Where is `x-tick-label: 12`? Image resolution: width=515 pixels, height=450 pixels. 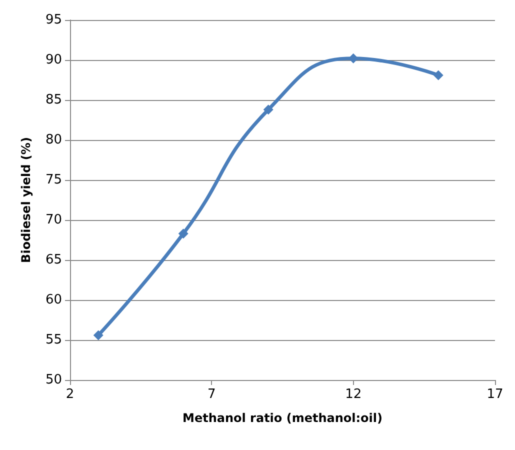
x-tick-label: 12 is located at coordinates (353, 394).